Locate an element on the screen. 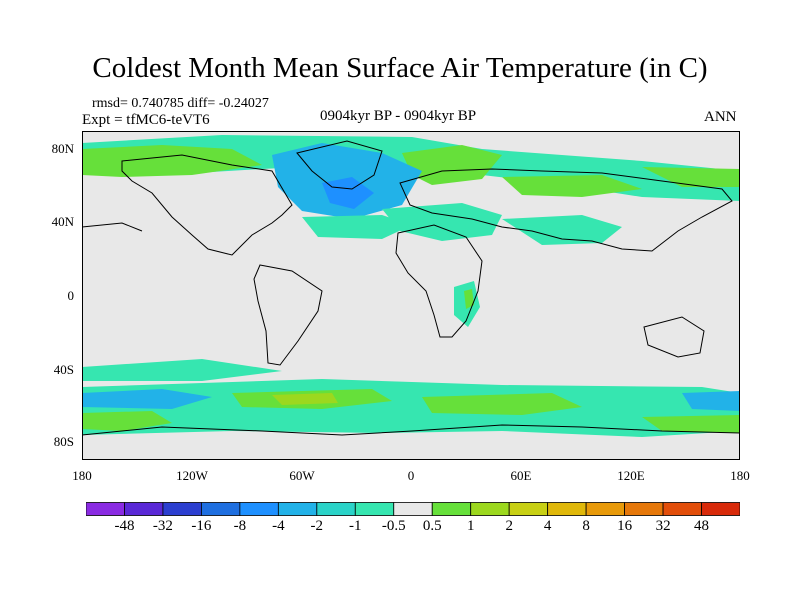 Image resolution: width=800 pixels, height=600 pixels. lon-label-180w: 180 is located at coordinates (82, 475).